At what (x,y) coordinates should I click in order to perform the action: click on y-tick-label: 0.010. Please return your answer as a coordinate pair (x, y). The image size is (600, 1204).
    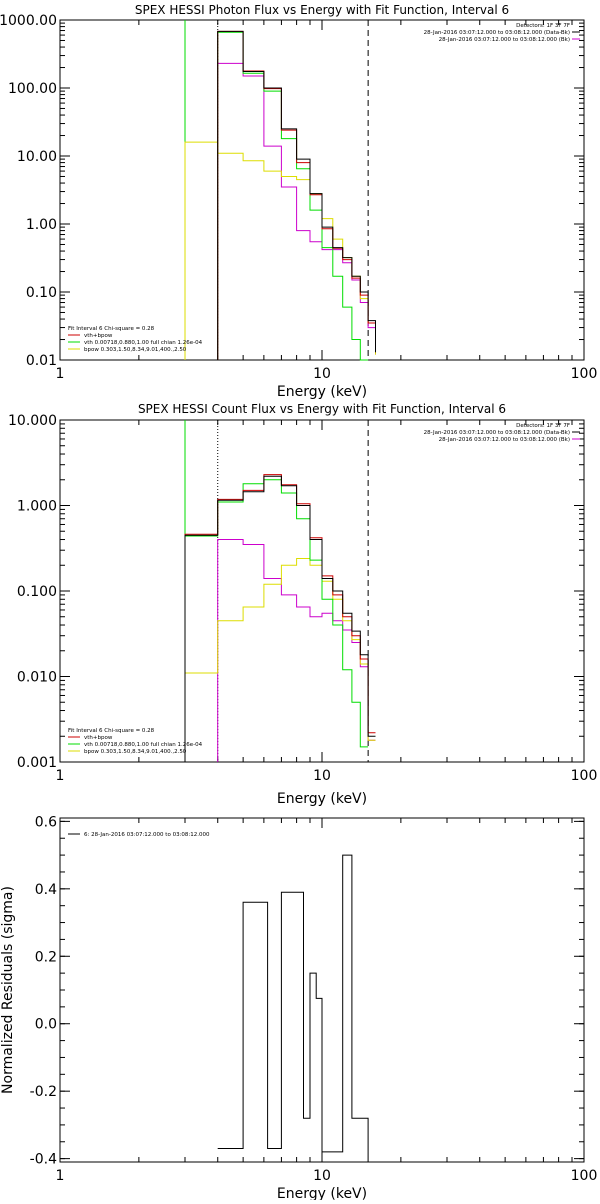
    Looking at the image, I should click on (37, 678).